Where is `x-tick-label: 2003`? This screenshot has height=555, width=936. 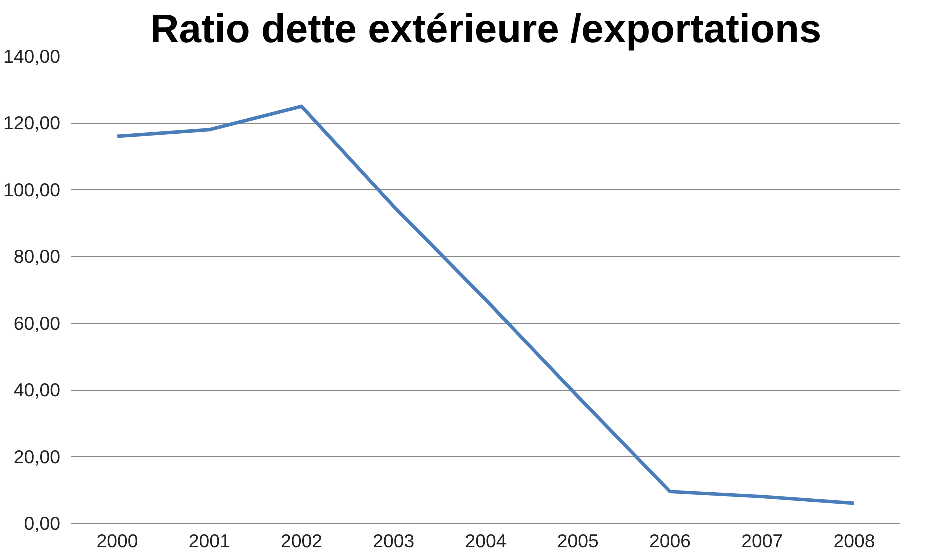 x-tick-label: 2003 is located at coordinates (394, 541).